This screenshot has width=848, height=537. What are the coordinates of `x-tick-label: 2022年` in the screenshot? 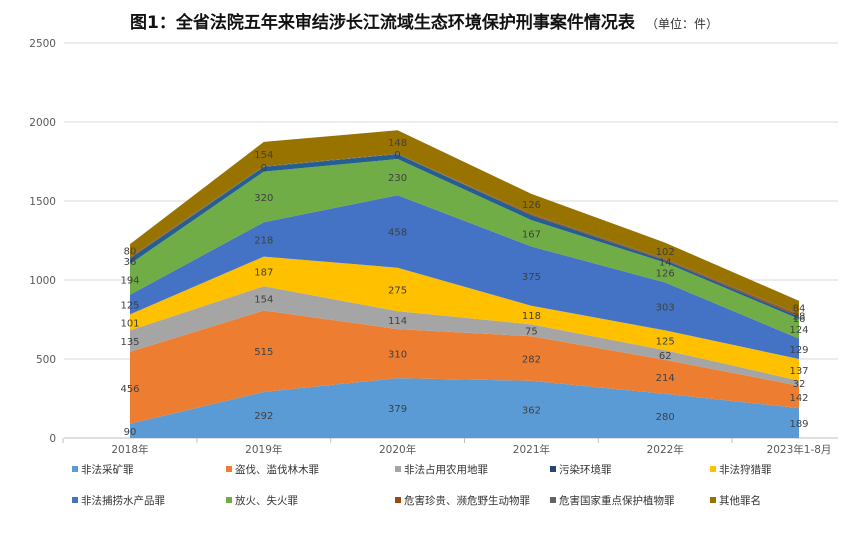 It's located at (665, 449).